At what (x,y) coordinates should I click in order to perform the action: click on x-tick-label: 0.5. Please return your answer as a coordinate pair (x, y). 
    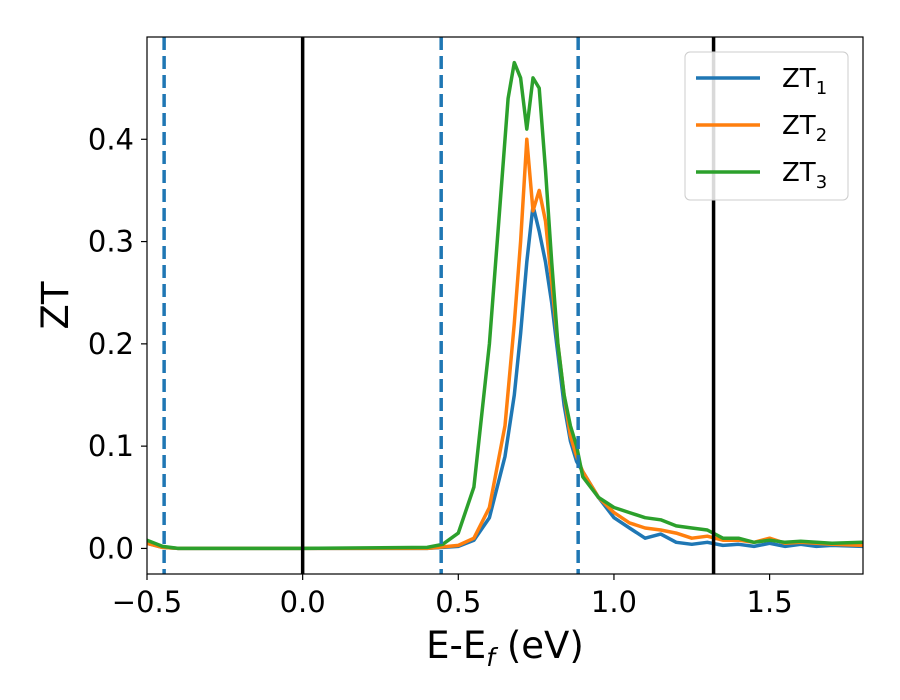
    Looking at the image, I should click on (458, 602).